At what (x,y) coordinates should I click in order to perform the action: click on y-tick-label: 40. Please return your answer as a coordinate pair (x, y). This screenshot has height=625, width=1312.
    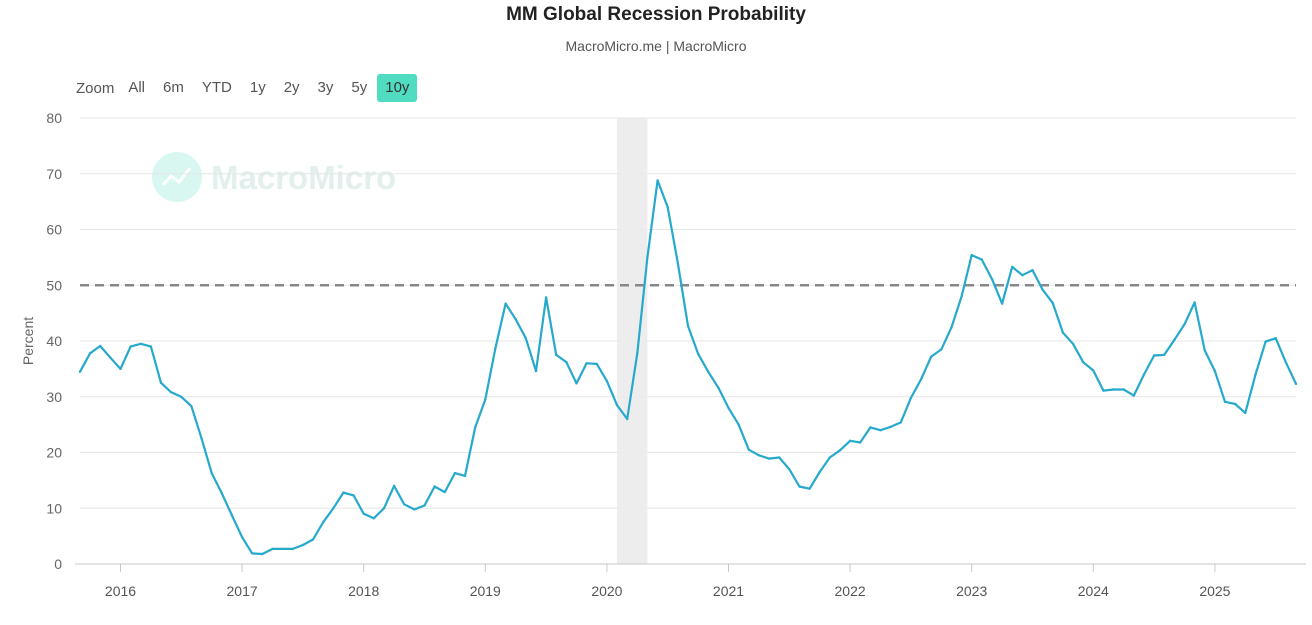
    Looking at the image, I should click on (54, 341).